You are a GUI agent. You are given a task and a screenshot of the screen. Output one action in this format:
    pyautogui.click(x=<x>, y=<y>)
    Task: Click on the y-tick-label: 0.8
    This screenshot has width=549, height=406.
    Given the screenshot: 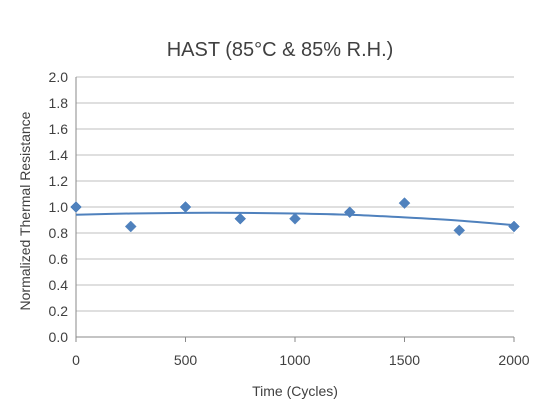 What is the action you would take?
    pyautogui.click(x=59, y=233)
    